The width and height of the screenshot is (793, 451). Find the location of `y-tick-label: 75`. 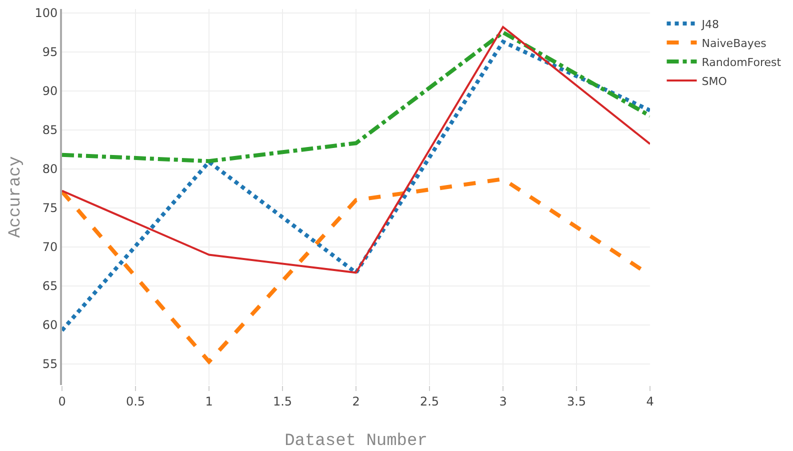

y-tick-label: 75 is located at coordinates (50, 208).